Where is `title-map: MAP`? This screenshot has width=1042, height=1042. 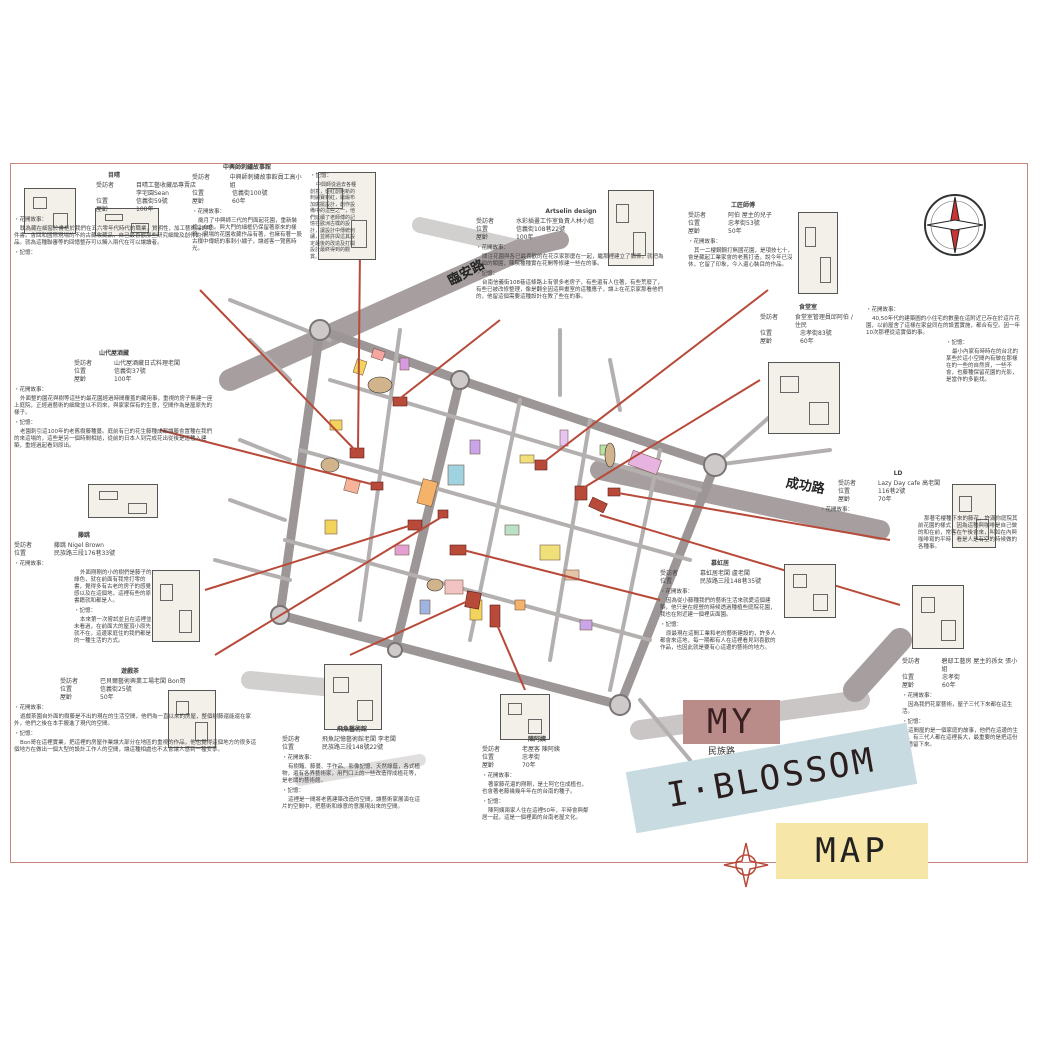 title-map: MAP is located at coordinates (852, 851).